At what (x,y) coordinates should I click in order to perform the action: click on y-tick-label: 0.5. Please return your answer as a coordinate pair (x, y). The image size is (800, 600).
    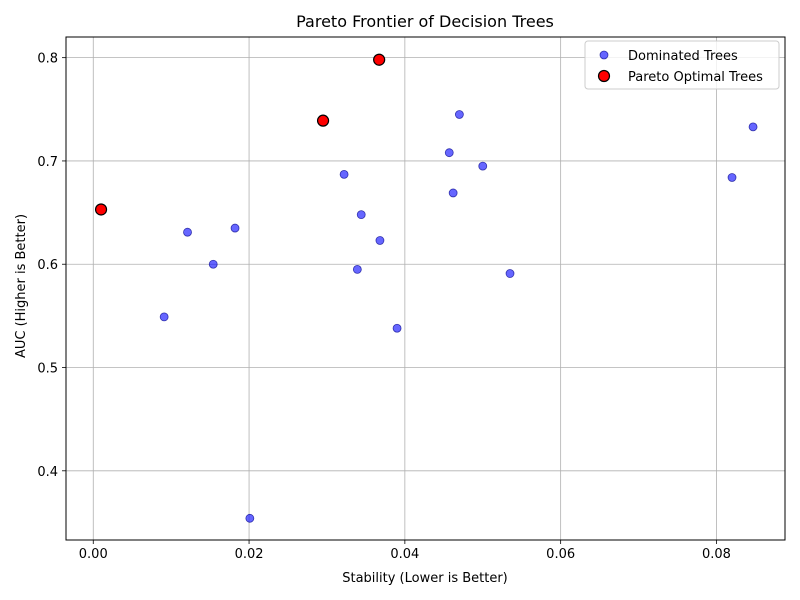
    Looking at the image, I should click on (47, 369).